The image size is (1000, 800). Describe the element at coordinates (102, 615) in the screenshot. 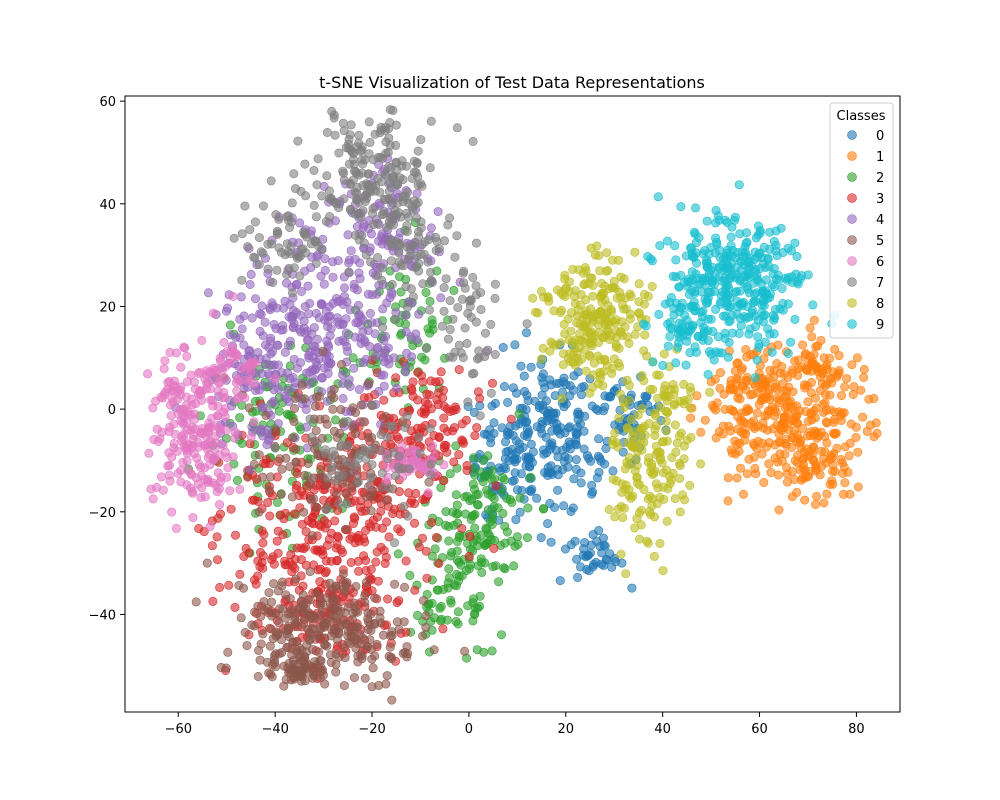

I see `y-tick-label: −40` at that location.